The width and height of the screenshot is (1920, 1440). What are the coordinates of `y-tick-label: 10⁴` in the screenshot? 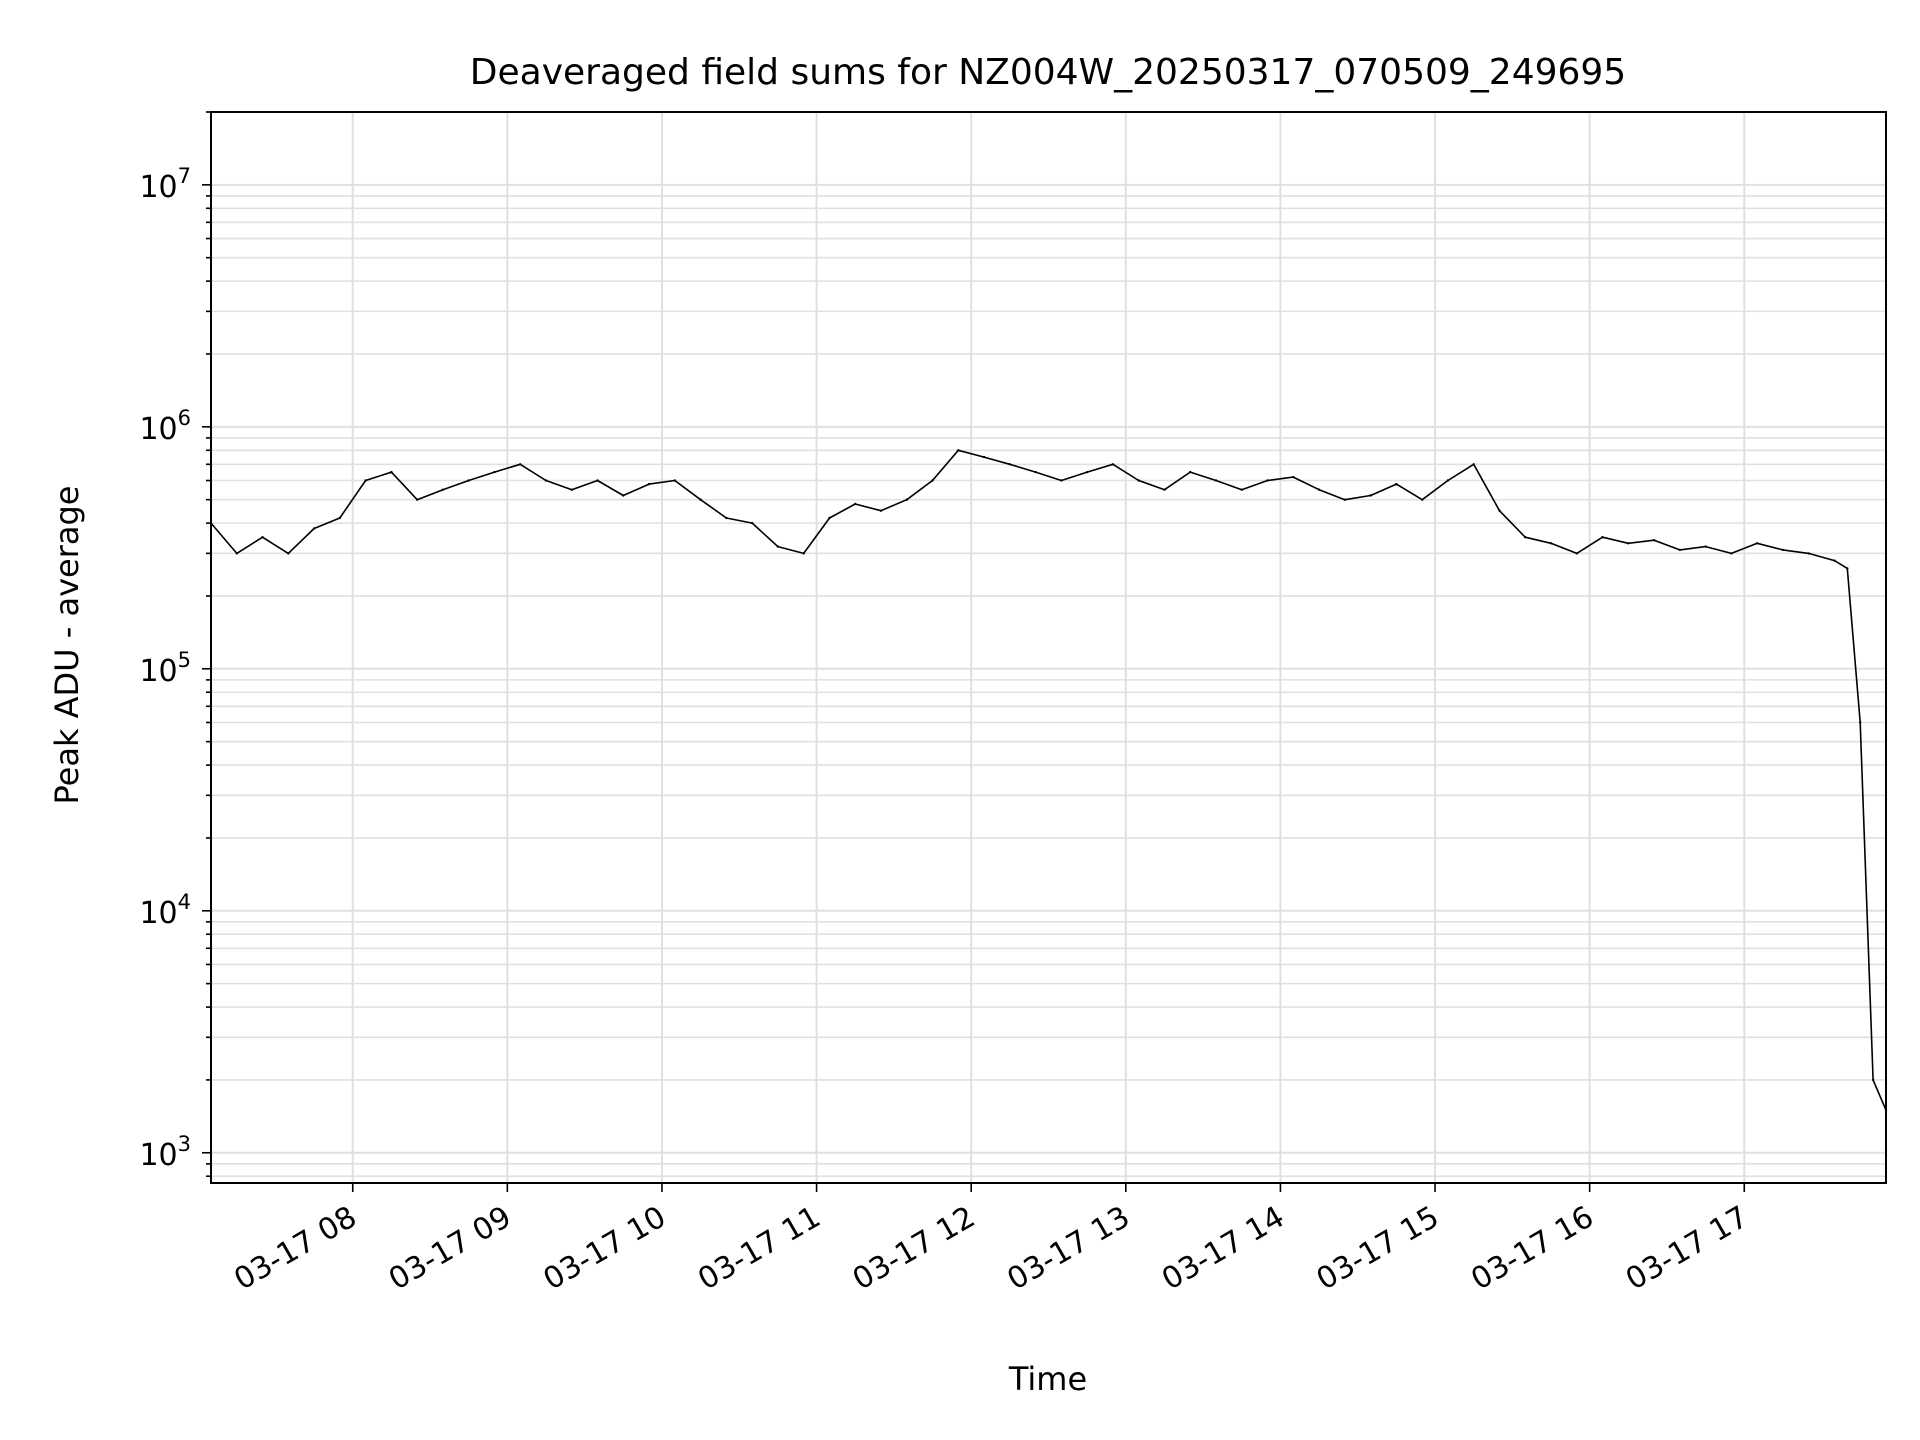 It's located at (165, 910).